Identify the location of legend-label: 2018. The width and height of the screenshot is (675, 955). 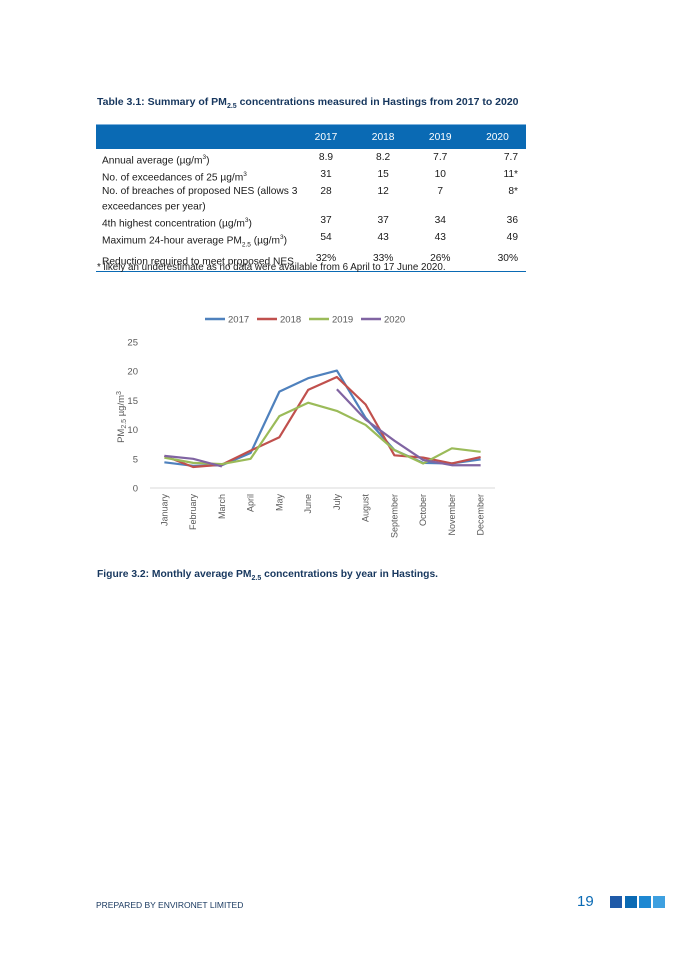
(290, 320).